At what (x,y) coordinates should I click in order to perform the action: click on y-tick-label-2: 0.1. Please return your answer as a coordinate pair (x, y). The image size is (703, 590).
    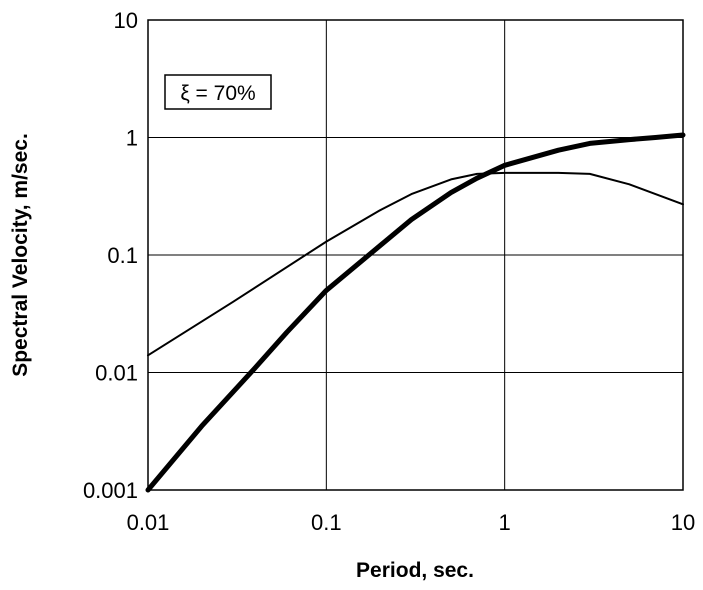
    Looking at the image, I should click on (122, 255).